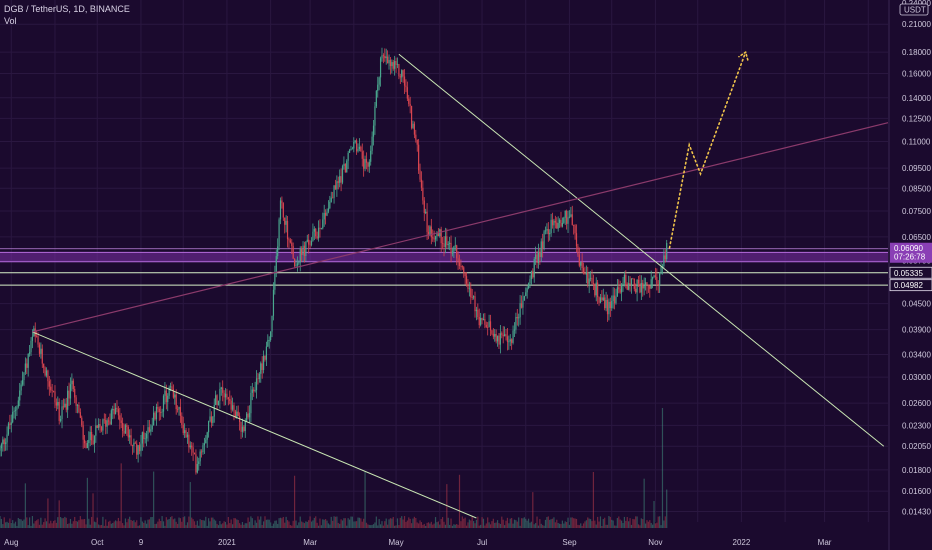 Image resolution: width=932 pixels, height=550 pixels. I want to click on symbol-title: DGB / TetherUS, 1D, BINANCE, so click(67, 9).